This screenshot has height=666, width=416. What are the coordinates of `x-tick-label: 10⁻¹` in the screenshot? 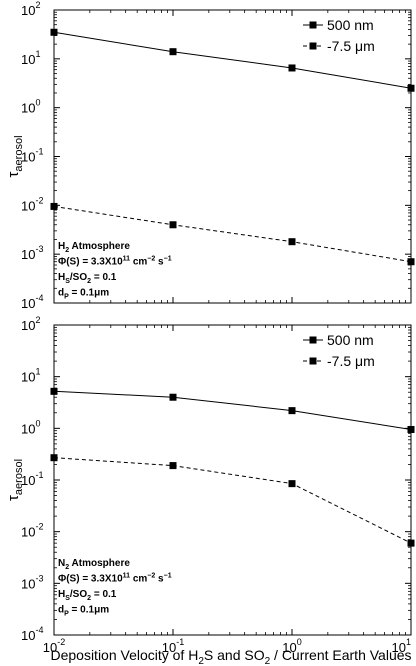 It's located at (173, 646).